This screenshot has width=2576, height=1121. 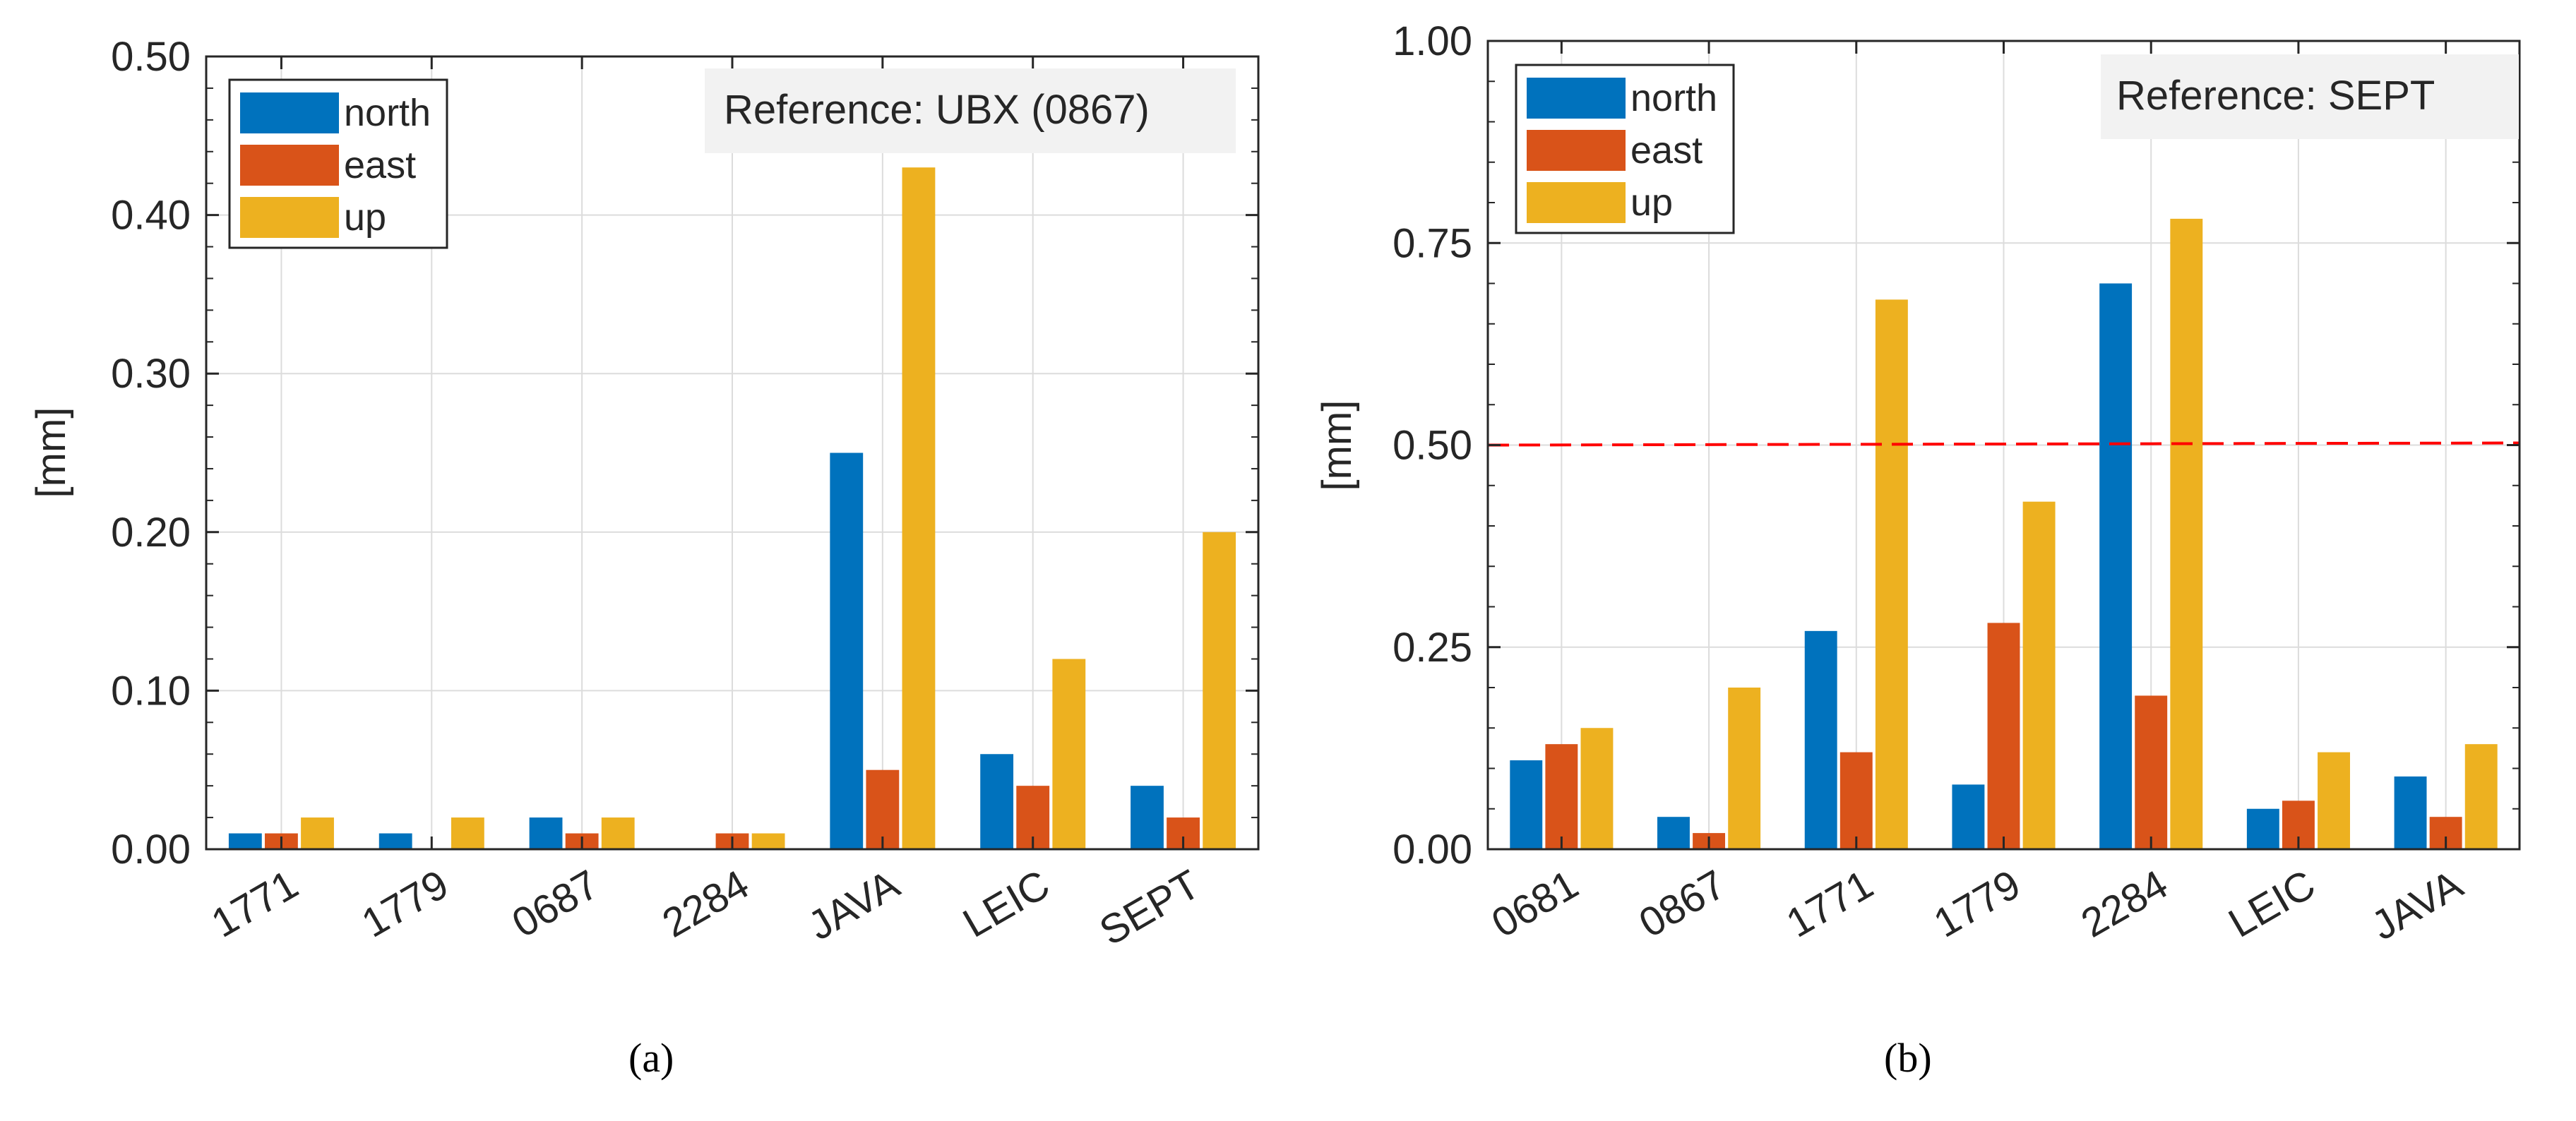 I want to click on bar-north-SEPT, so click(x=1147, y=817).